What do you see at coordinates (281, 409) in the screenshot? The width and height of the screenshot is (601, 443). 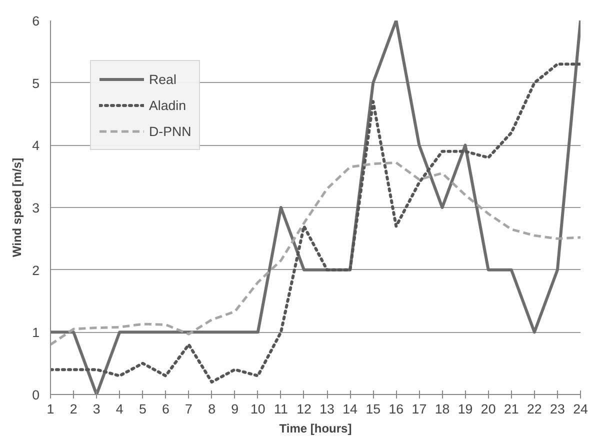 I see `x-tick-label: 11` at bounding box center [281, 409].